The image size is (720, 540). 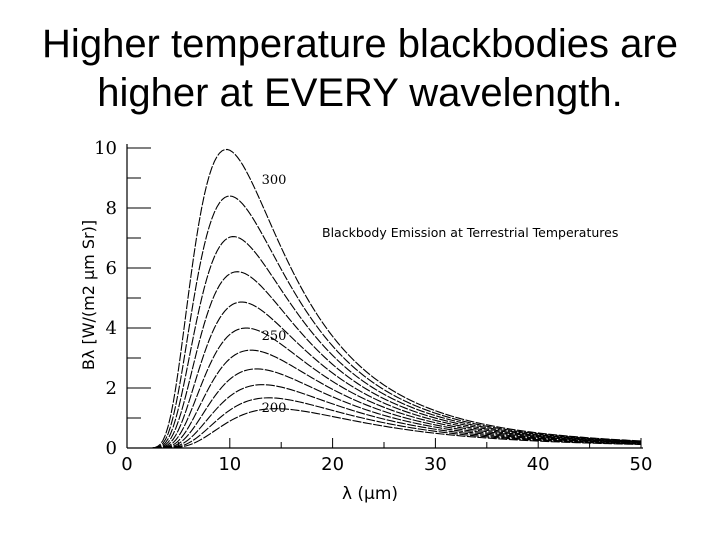 What do you see at coordinates (332, 464) in the screenshot?
I see `x-tick-label: 20` at bounding box center [332, 464].